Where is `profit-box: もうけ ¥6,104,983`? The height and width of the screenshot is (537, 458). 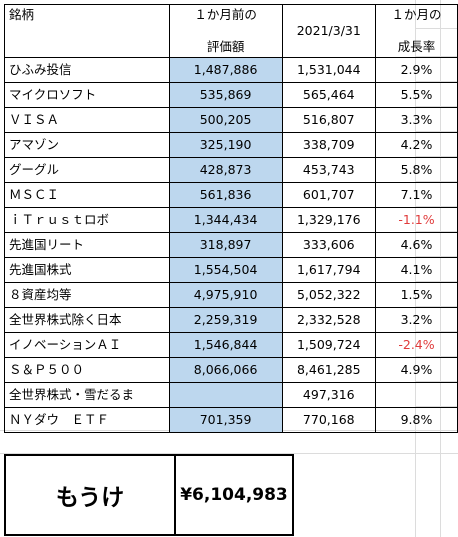 profit-box: もうけ ¥6,104,983 is located at coordinates (149, 495).